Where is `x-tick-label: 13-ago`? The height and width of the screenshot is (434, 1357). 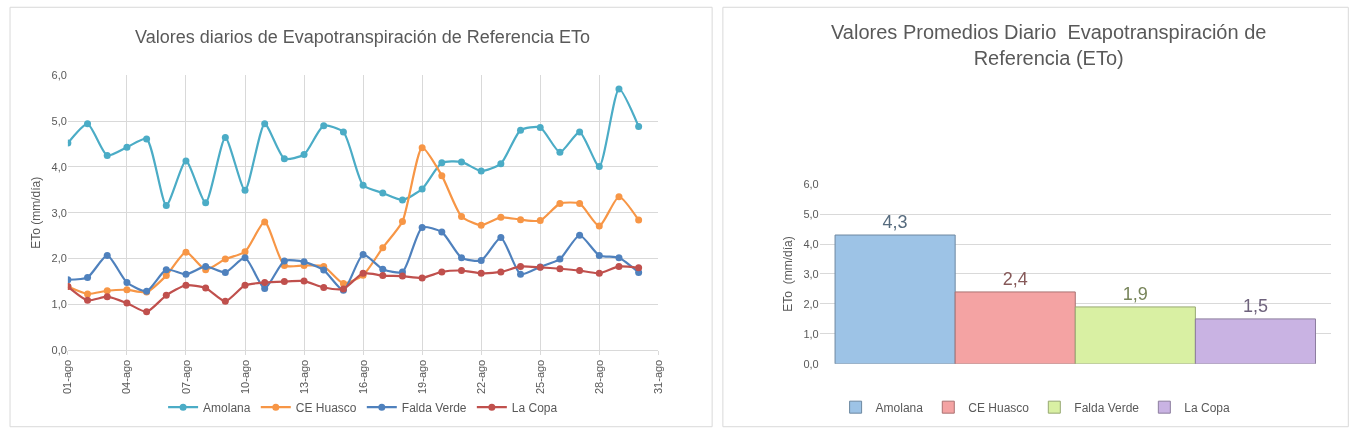
x-tick-label: 13-ago is located at coordinates (303, 377).